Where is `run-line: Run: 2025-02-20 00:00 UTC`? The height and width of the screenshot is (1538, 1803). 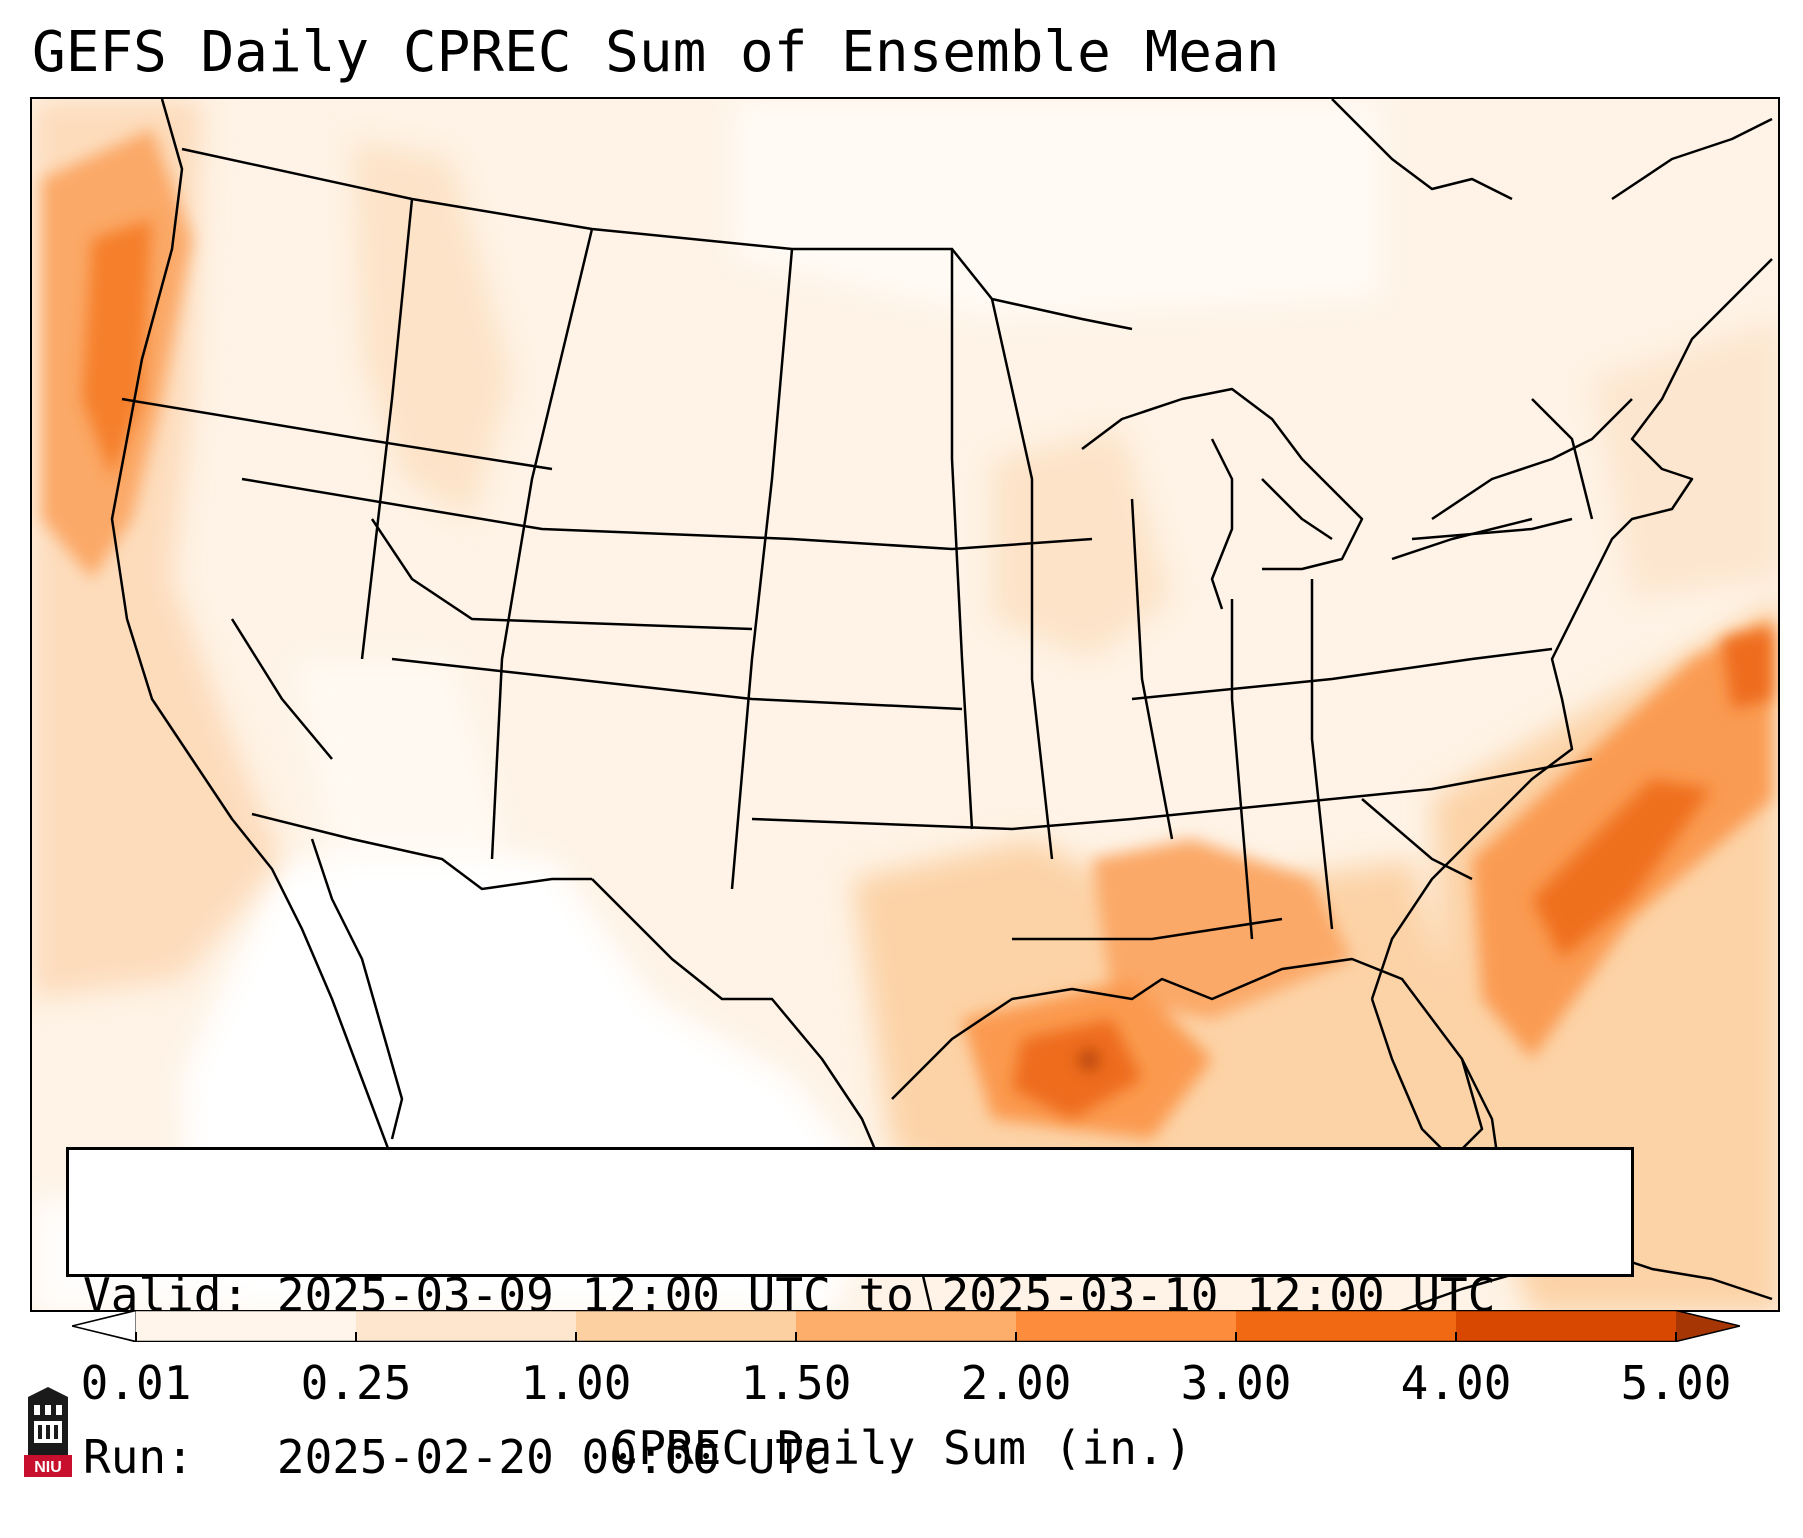
run-line: Run: 2025-02-20 00:00 UTC is located at coordinates (850, 1457).